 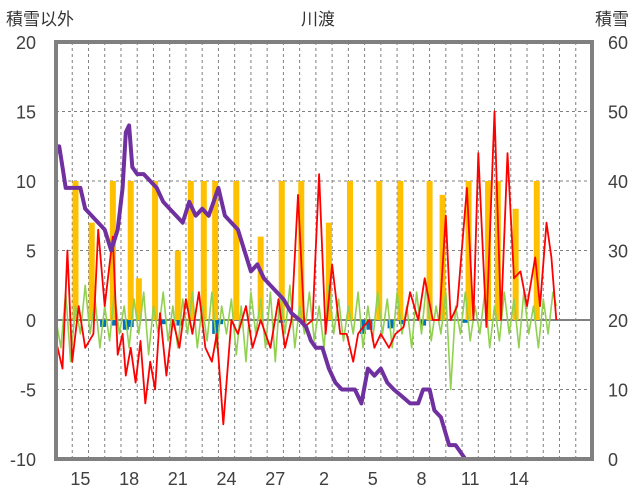 What do you see at coordinates (612, 20) in the screenshot?
I see `right-axis-label: 積雪` at bounding box center [612, 20].